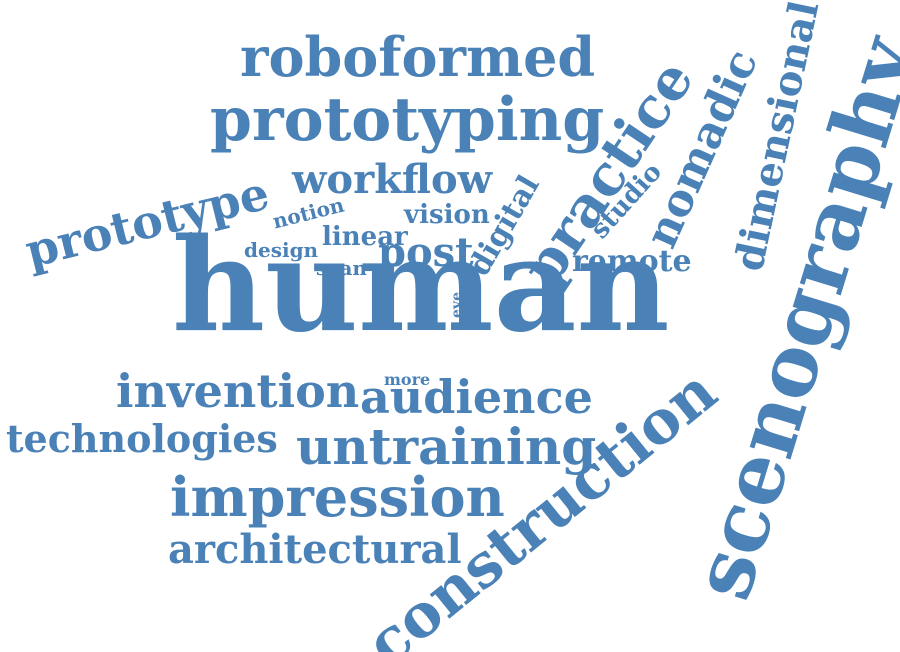 The image size is (900, 652). What do you see at coordinates (392, 179) in the screenshot?
I see `word-workflow: workflow` at bounding box center [392, 179].